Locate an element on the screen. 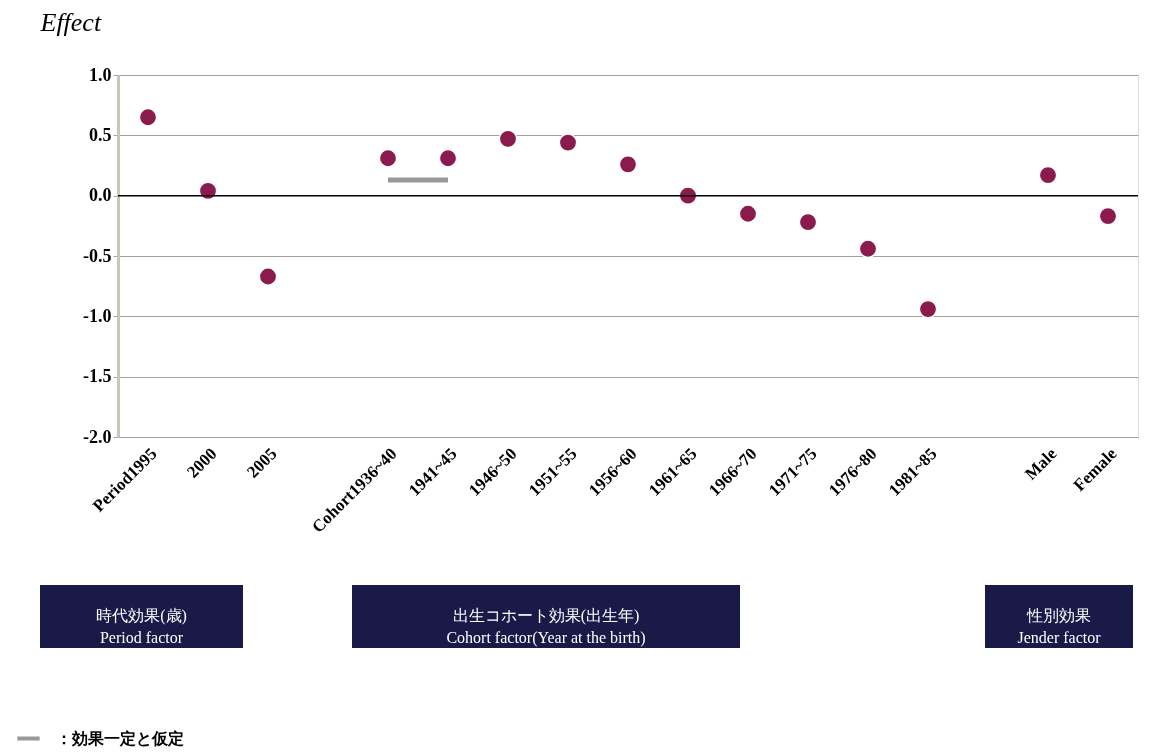 The height and width of the screenshot is (754, 1152). text: 性別効果 Jender factor is located at coordinates (1059, 626).